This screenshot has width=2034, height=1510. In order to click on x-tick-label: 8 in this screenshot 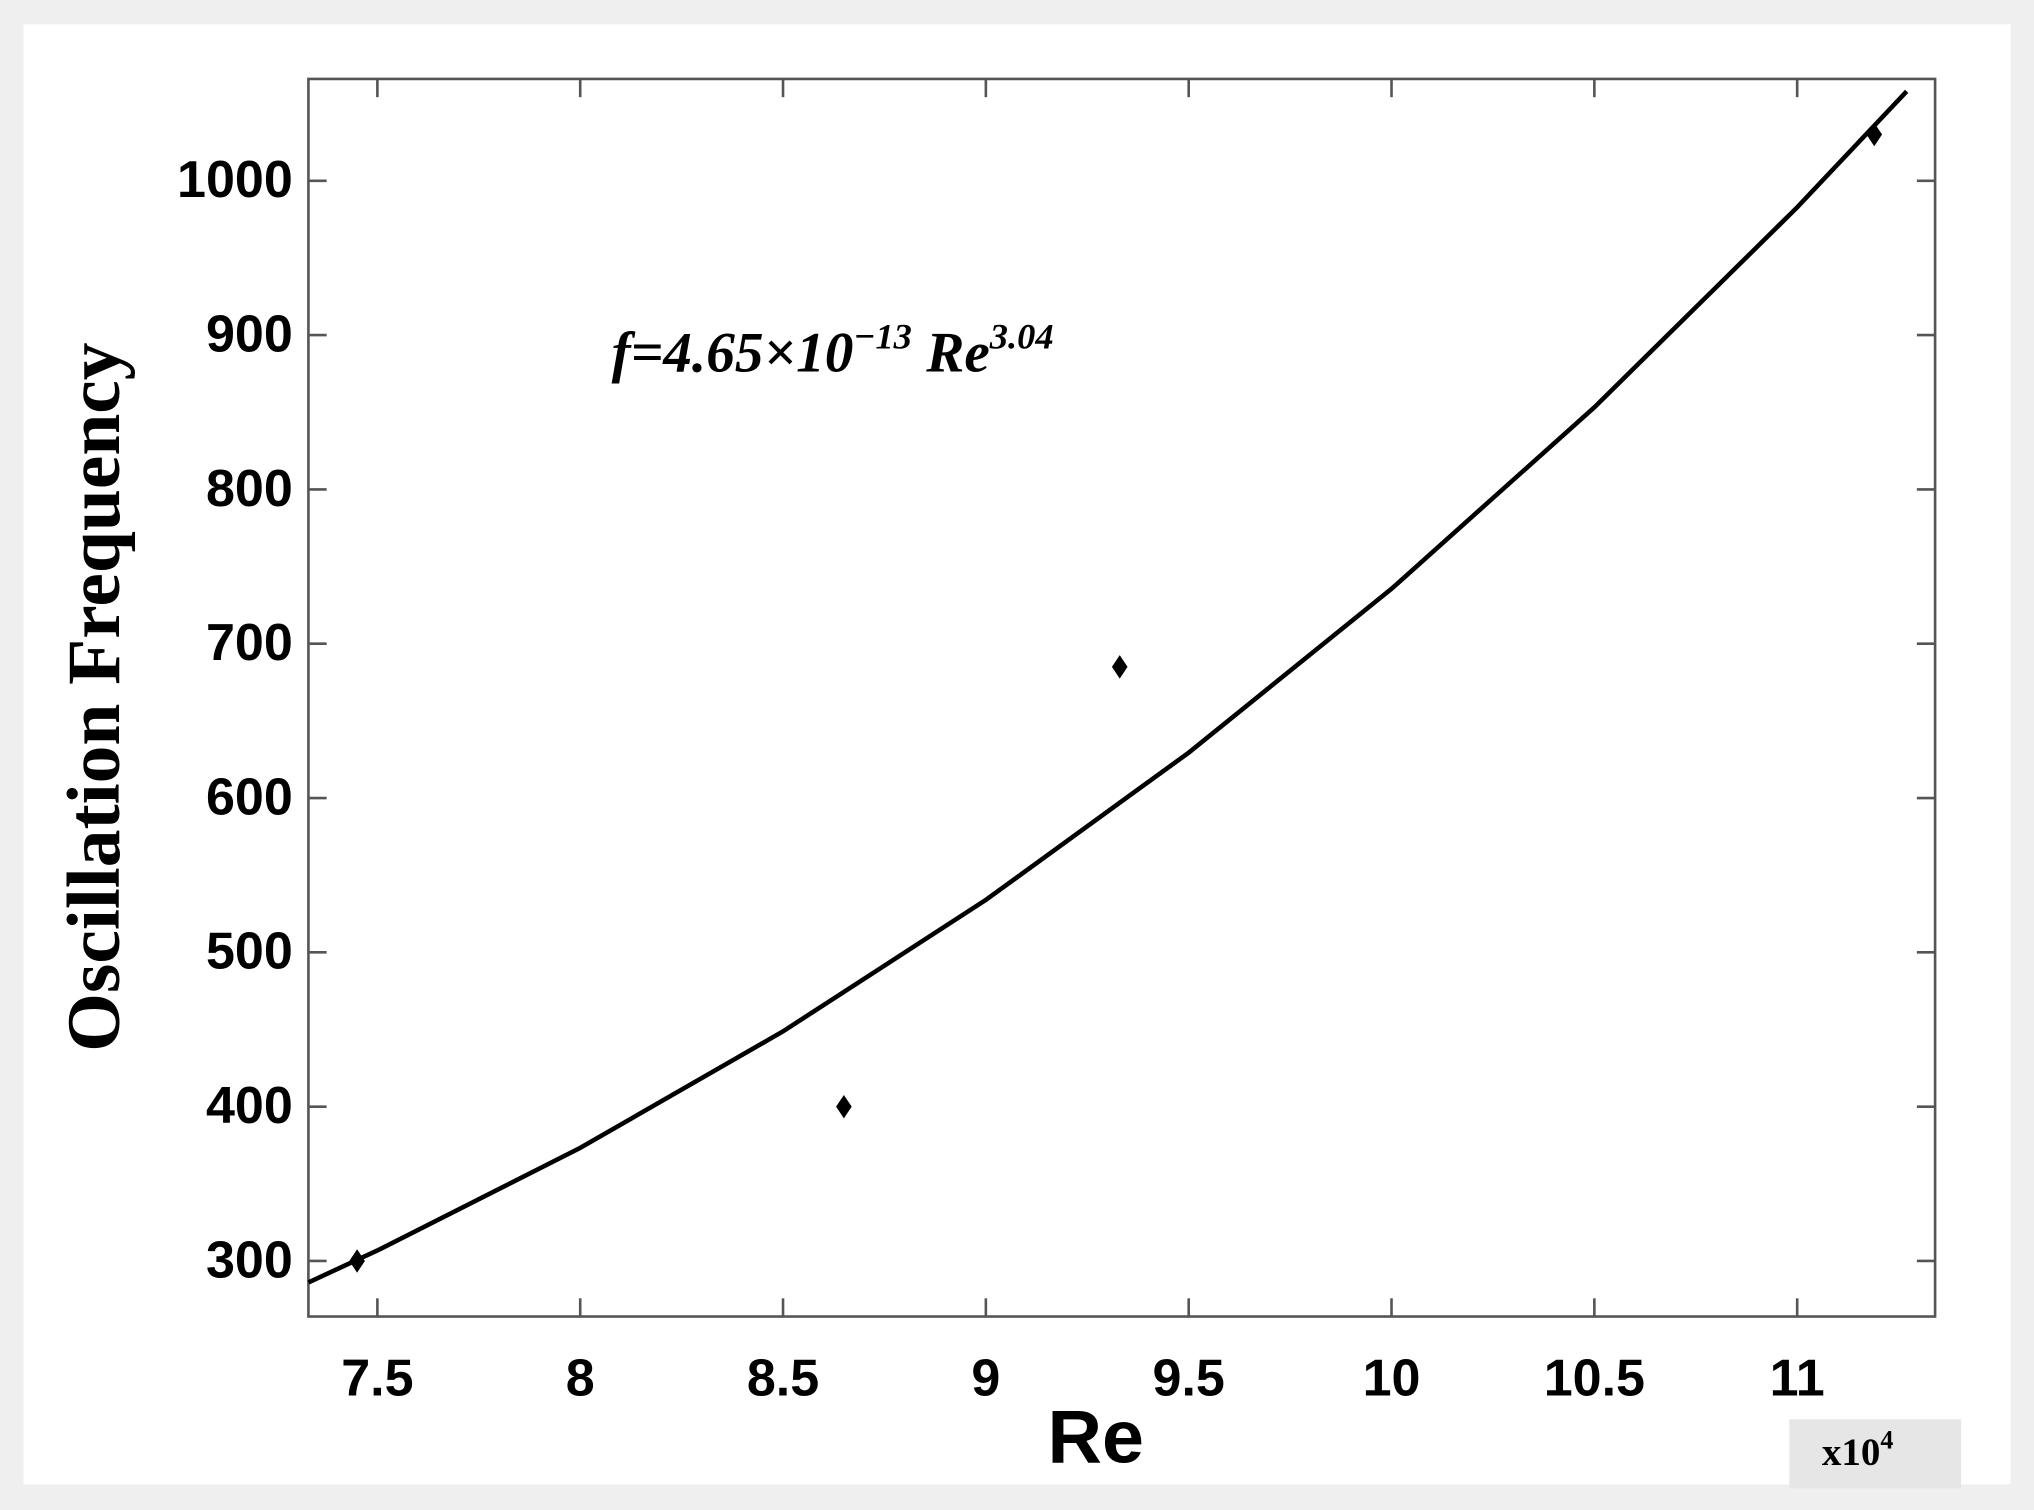, I will do `click(580, 1378)`.